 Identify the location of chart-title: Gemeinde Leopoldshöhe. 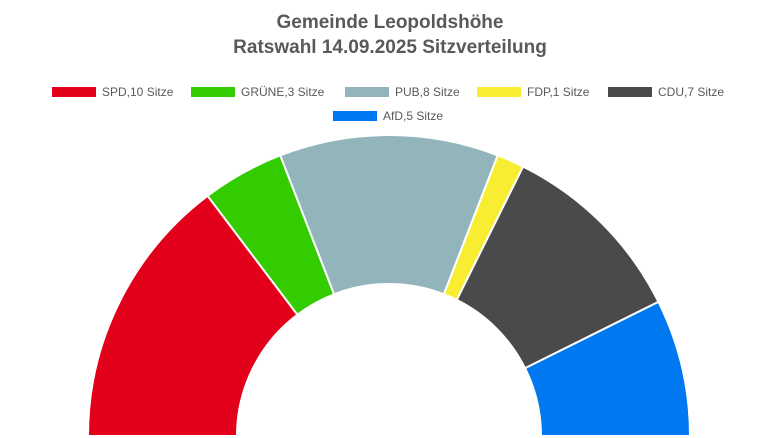
(390, 22).